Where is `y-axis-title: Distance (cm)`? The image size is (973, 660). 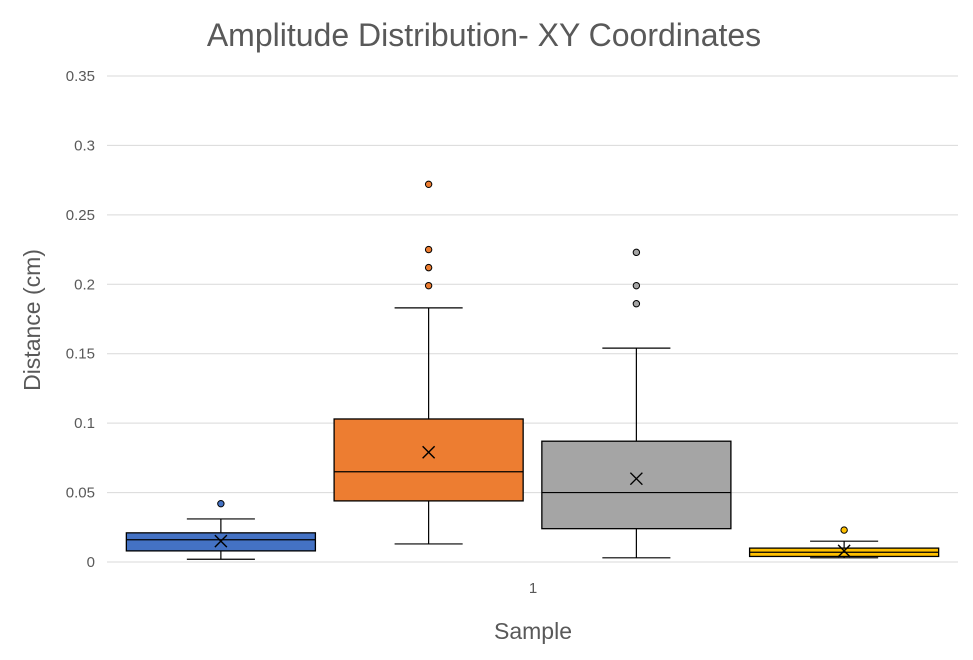 y-axis-title: Distance (cm) is located at coordinates (32, 320).